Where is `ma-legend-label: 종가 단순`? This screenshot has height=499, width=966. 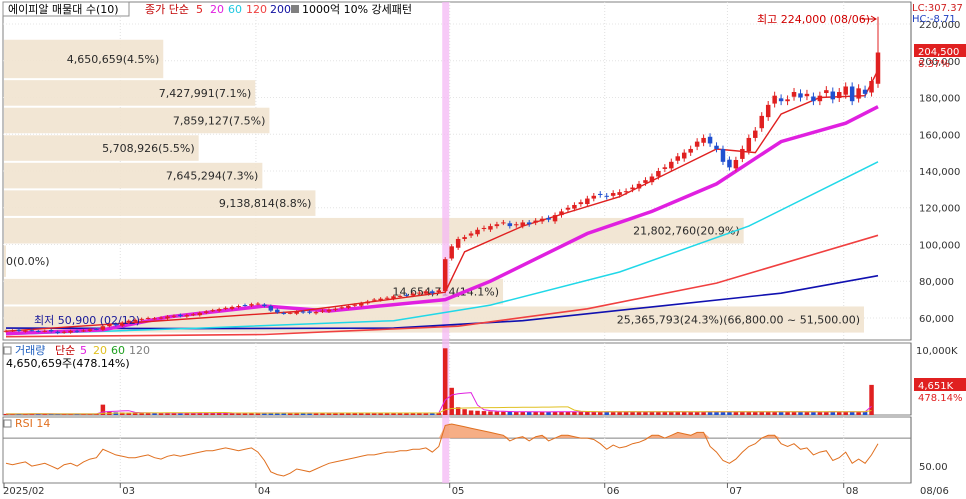
ma-legend-label: 종가 단순 is located at coordinates (167, 9).